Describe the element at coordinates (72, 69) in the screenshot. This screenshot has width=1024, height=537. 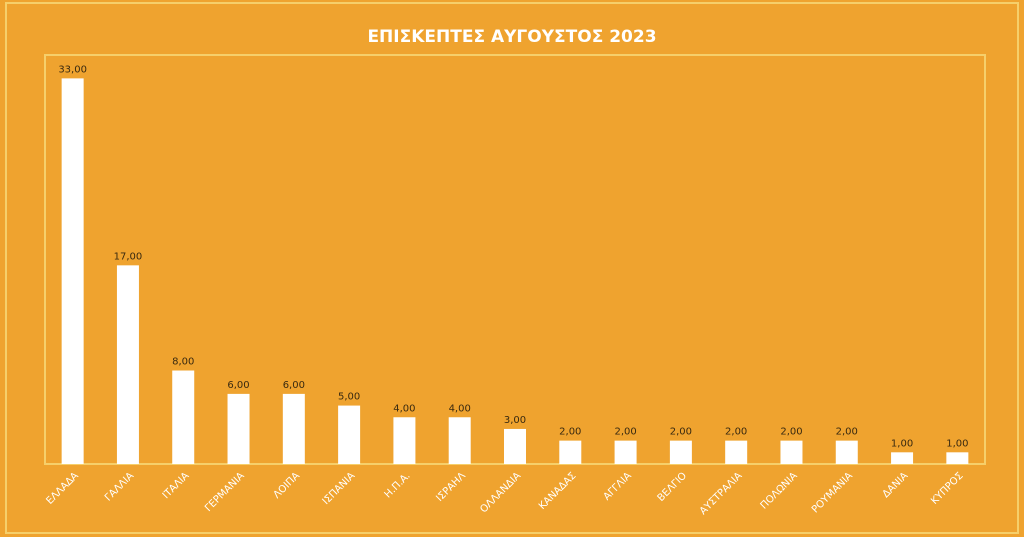
I see `data-label: 33,00` at that location.